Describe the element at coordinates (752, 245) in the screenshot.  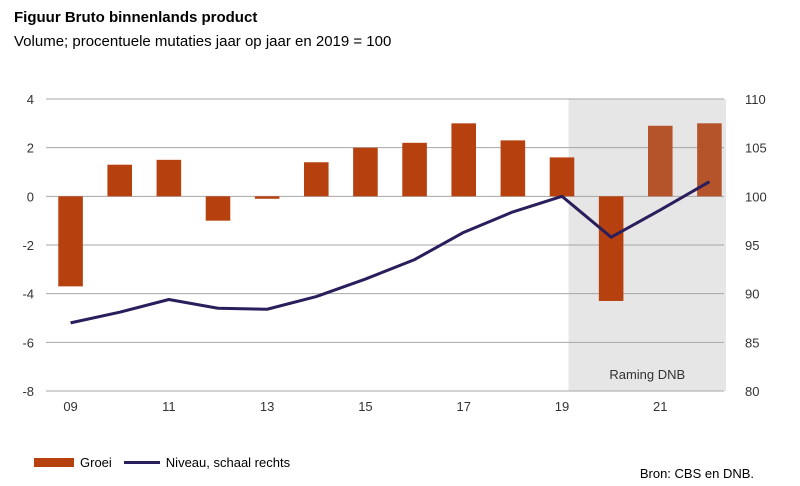
I see `y-right-tick-label: 95` at that location.